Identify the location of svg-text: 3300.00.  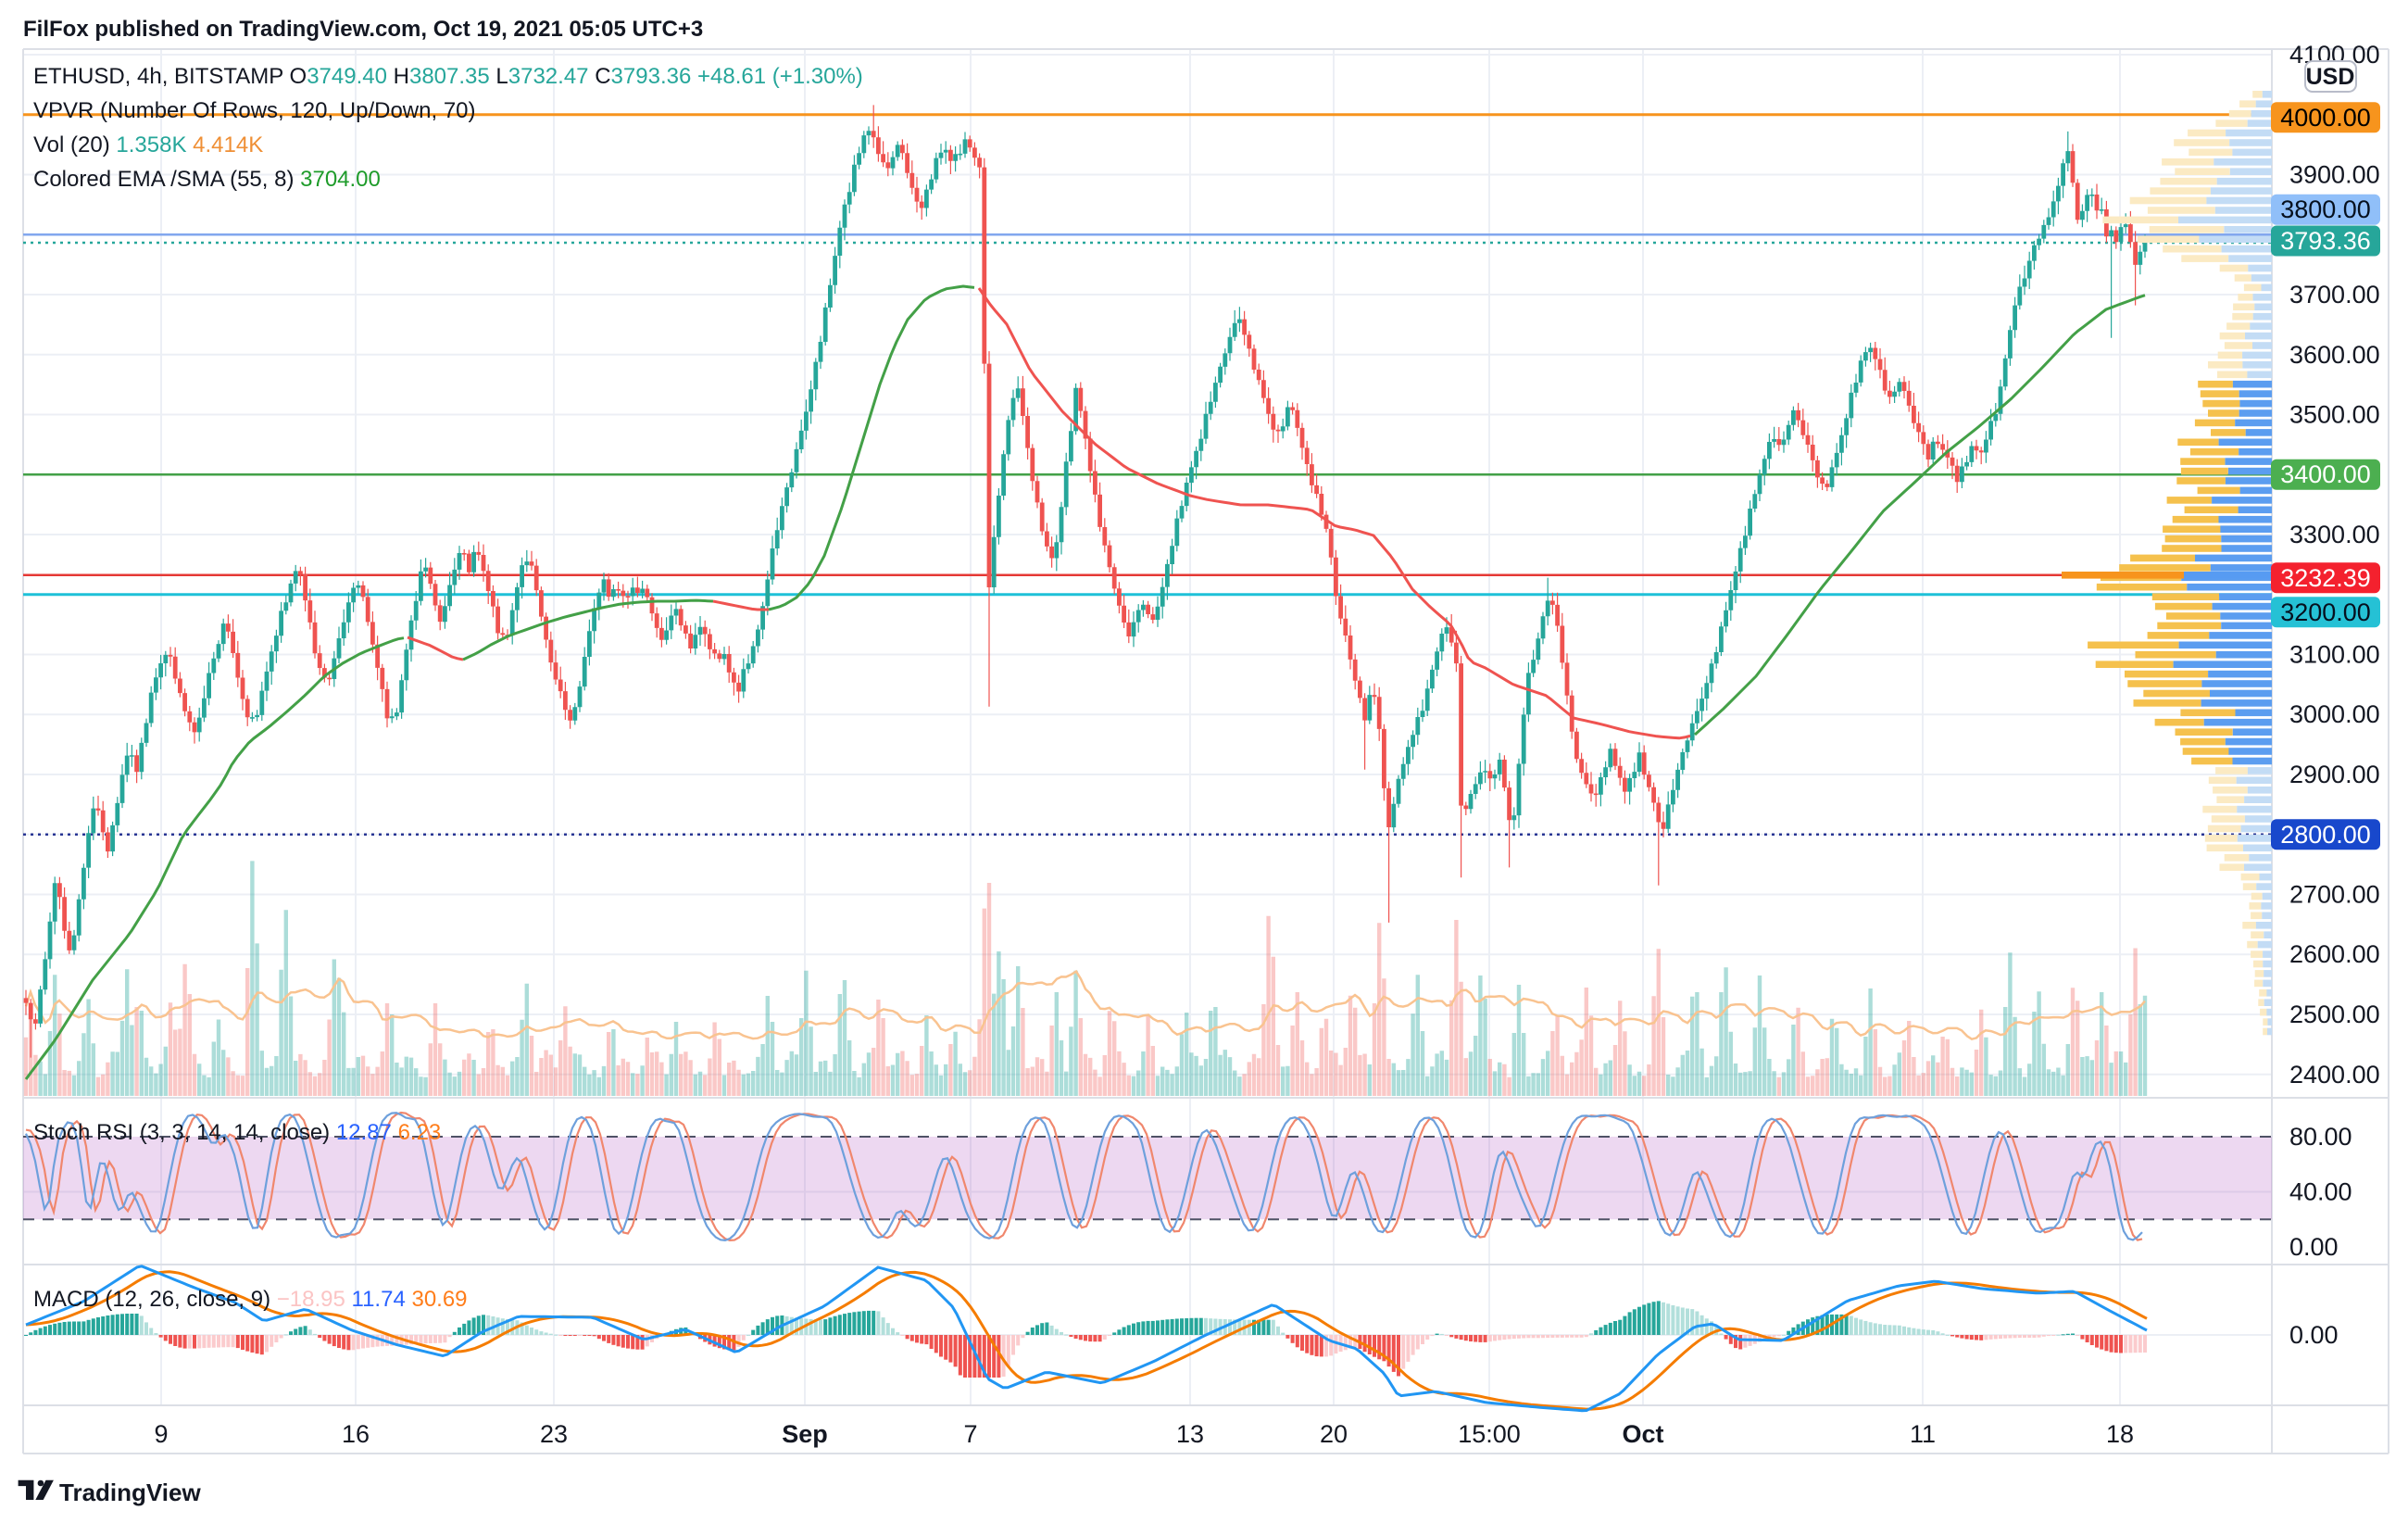
(2334, 534).